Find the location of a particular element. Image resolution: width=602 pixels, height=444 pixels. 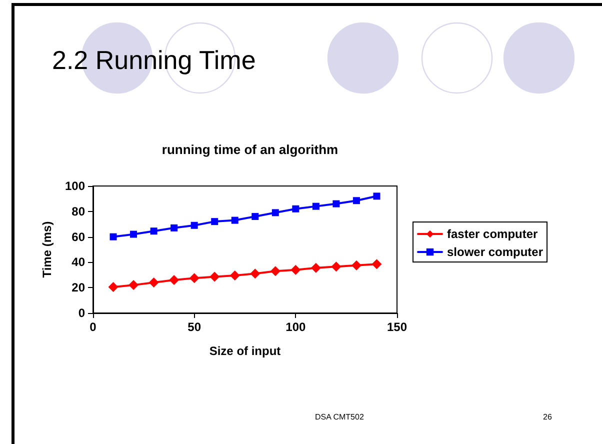

y-tick-label: 80 is located at coordinates (79, 211).